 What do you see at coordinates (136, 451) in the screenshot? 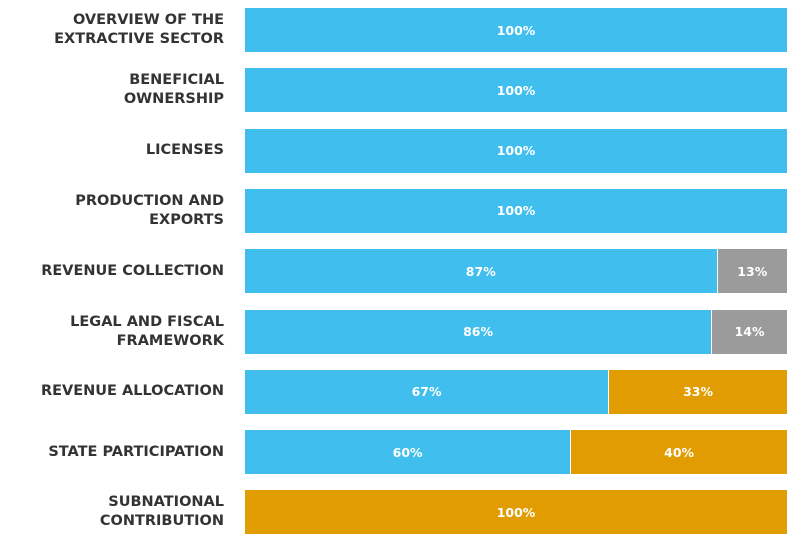
I see `category-label: STATE PARTICIPATION` at bounding box center [136, 451].